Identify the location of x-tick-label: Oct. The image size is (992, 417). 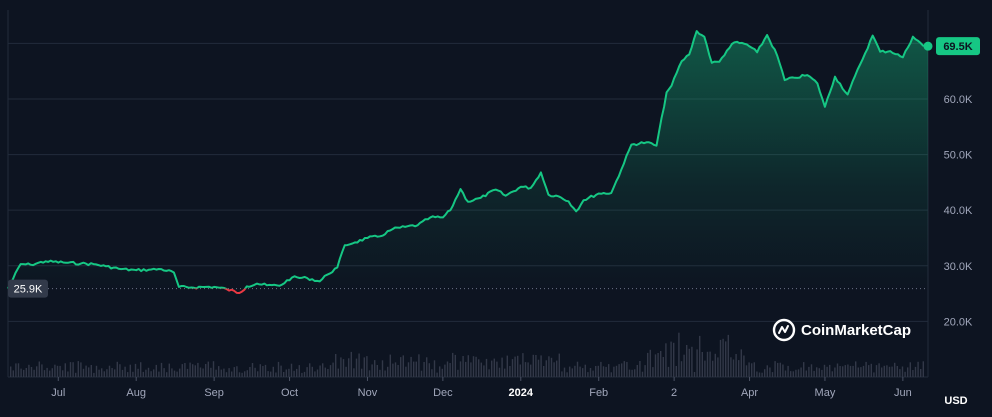
(289, 393).